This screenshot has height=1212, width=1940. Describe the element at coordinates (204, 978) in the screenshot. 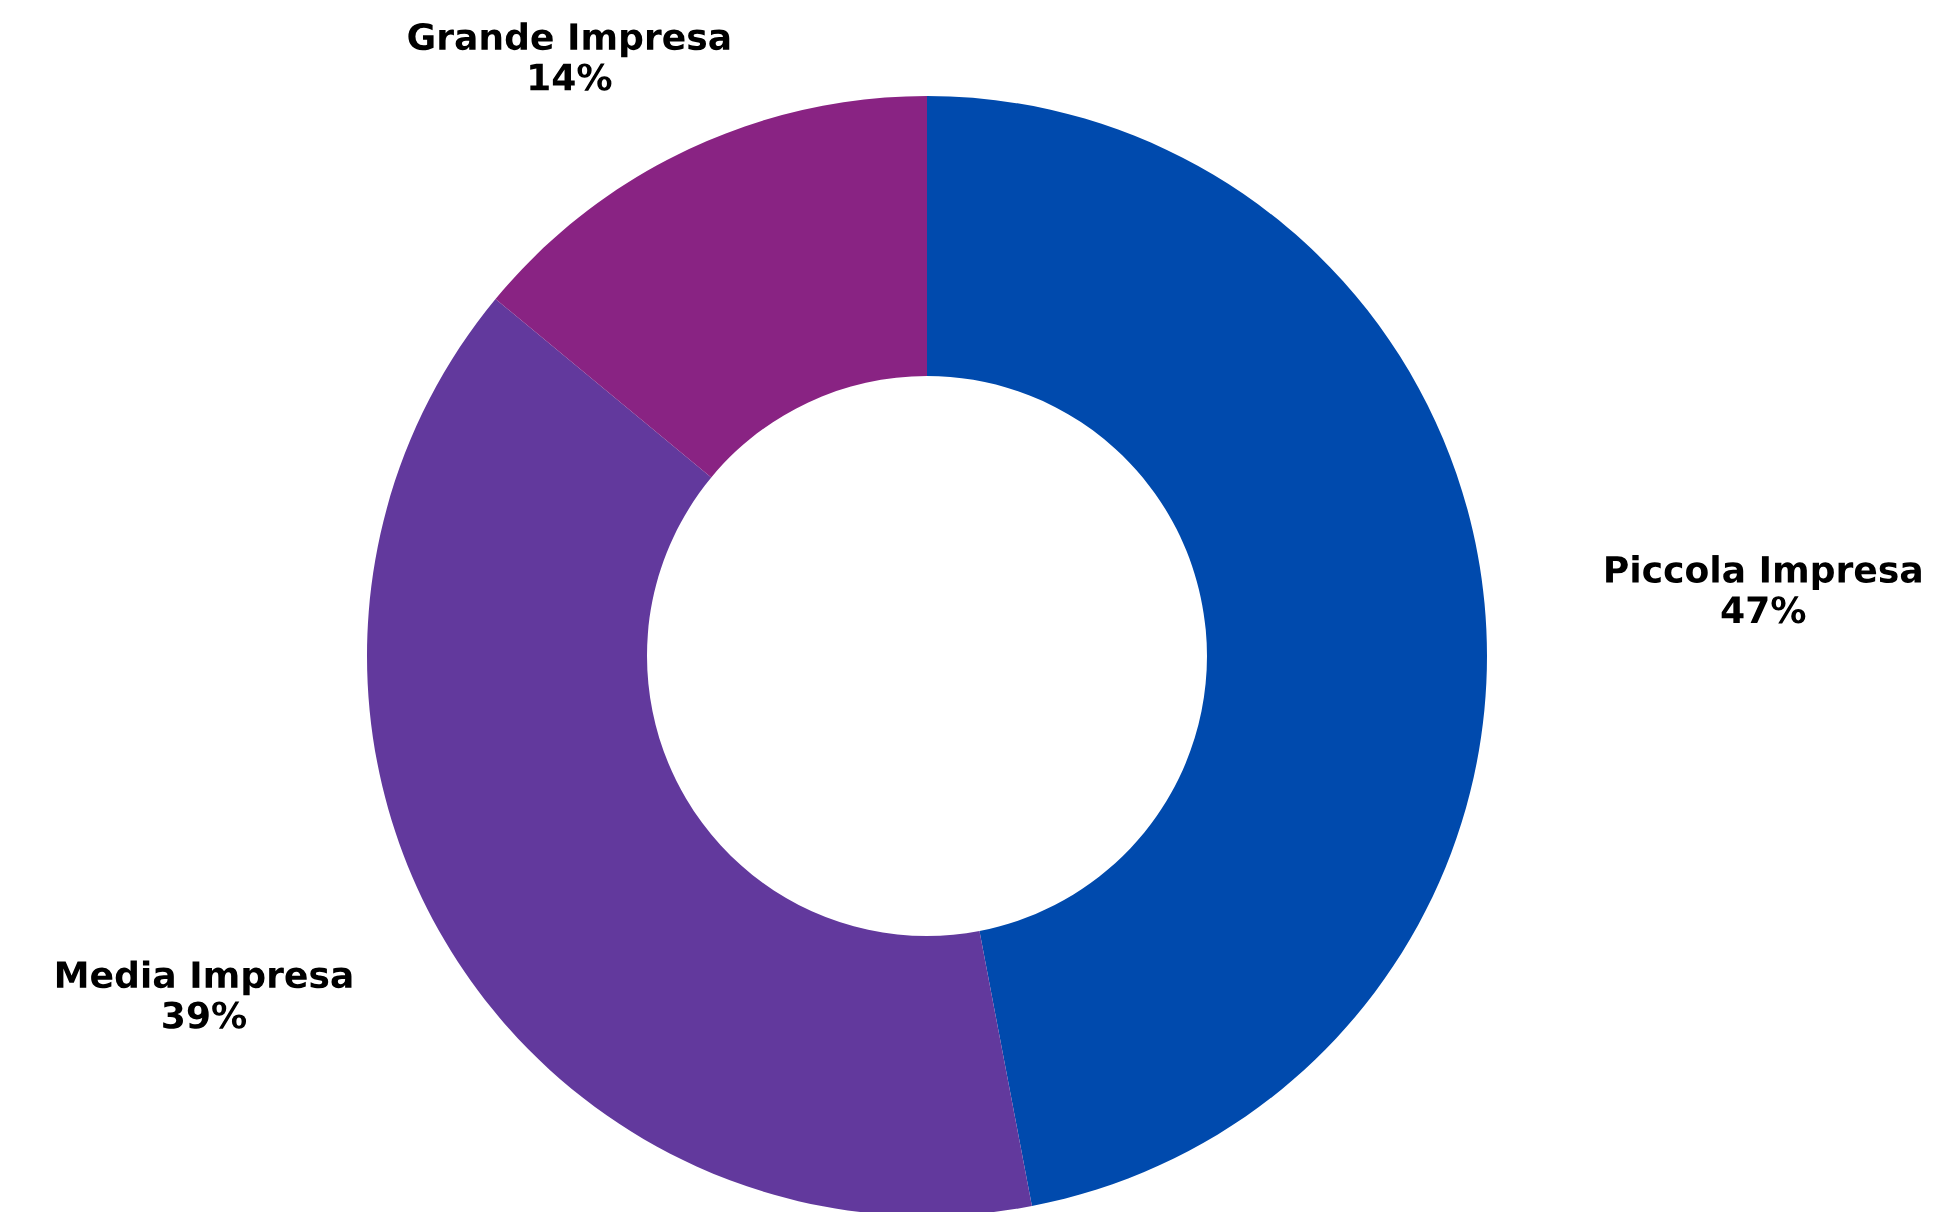

I see `slice-label: Media Impresa` at that location.